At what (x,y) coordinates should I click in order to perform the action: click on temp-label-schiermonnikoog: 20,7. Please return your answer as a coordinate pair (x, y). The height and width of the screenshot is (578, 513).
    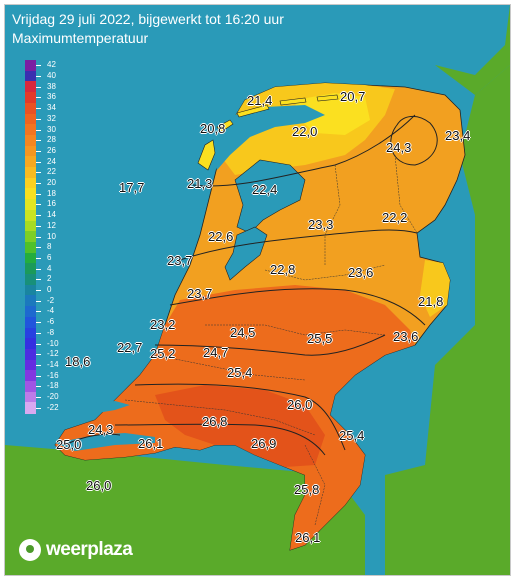
    Looking at the image, I should click on (353, 96).